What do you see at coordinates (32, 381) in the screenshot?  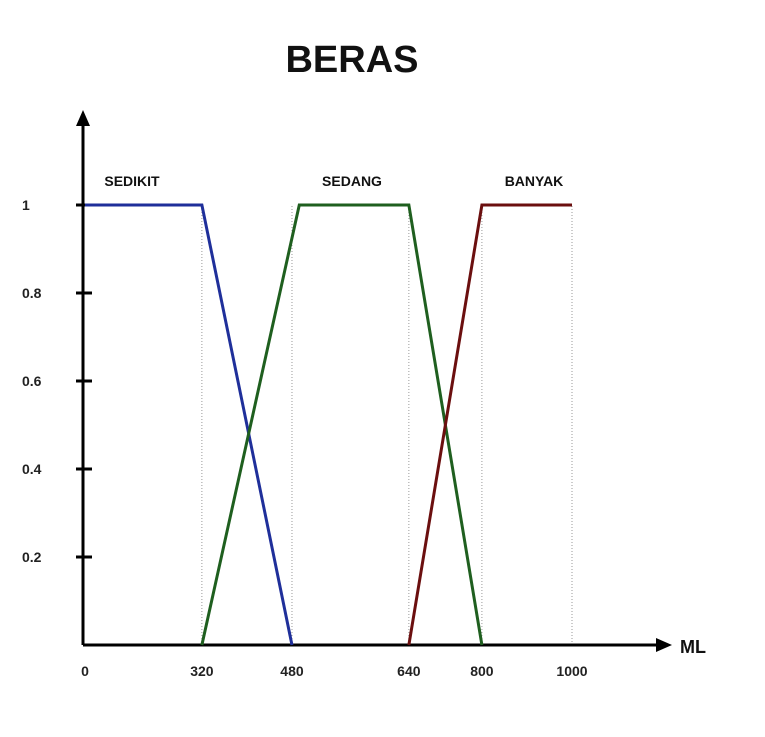 I see `y-tick-label-2: 0.6` at bounding box center [32, 381].